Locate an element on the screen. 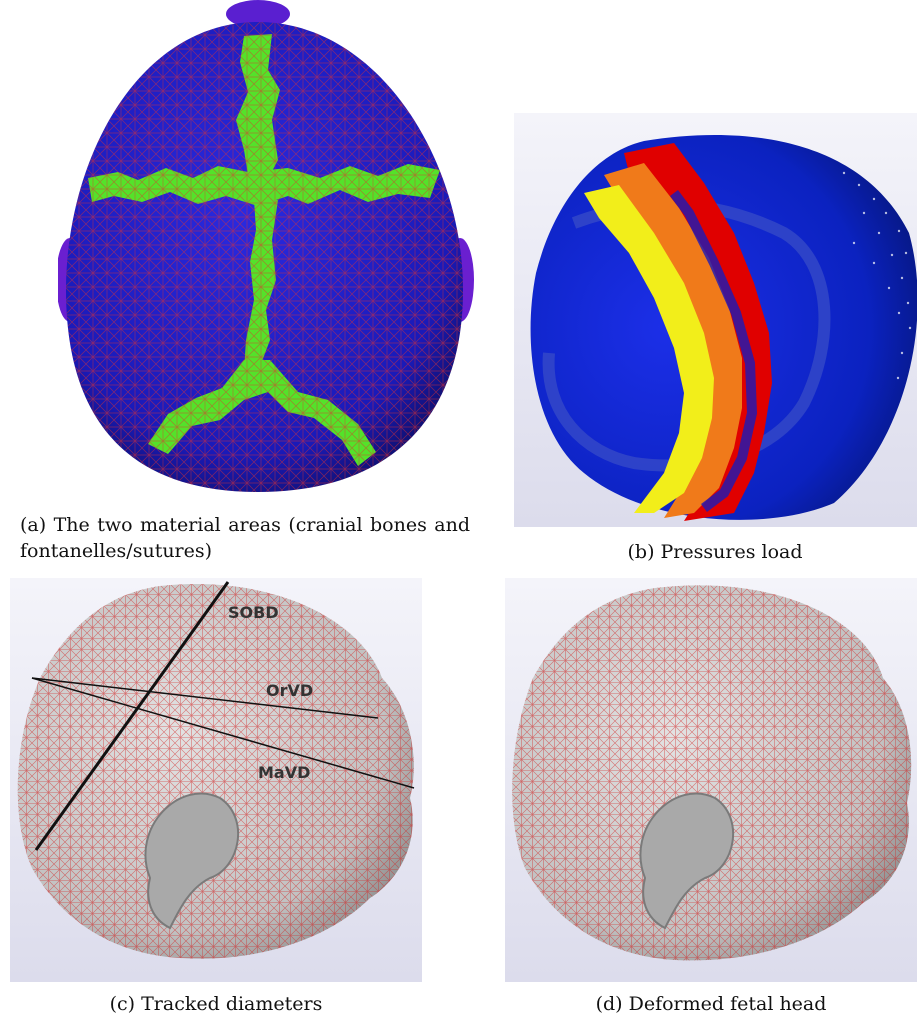 The height and width of the screenshot is (1019, 917). face-nodes is located at coordinates (877, 275).